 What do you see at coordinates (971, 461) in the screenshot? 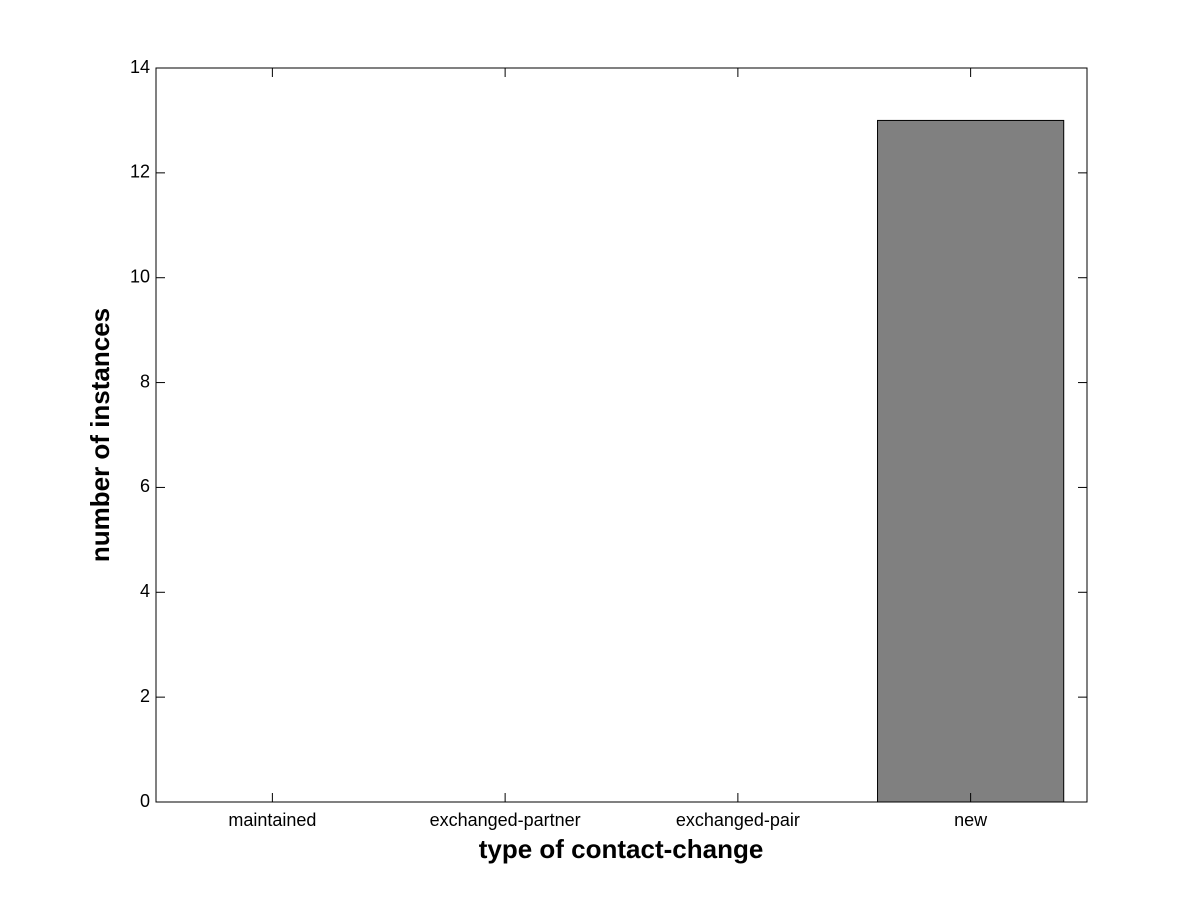
I see `bar` at bounding box center [971, 461].